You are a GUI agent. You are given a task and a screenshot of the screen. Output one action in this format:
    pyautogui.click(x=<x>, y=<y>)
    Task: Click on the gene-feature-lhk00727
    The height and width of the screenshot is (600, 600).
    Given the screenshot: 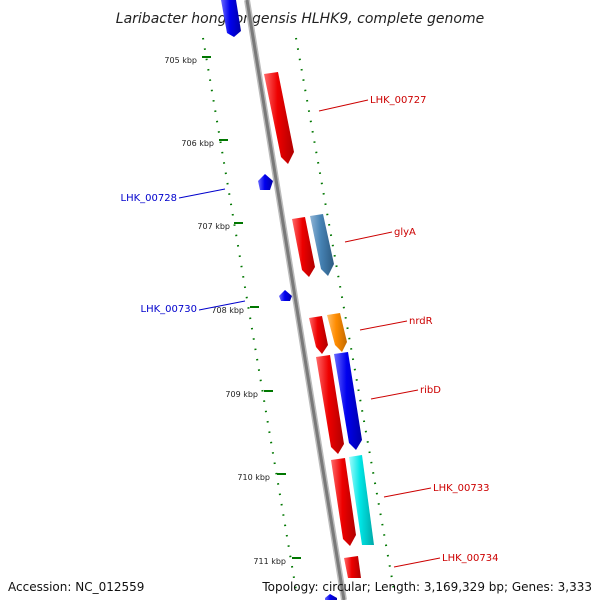 What is the action you would take?
    pyautogui.click(x=279, y=118)
    